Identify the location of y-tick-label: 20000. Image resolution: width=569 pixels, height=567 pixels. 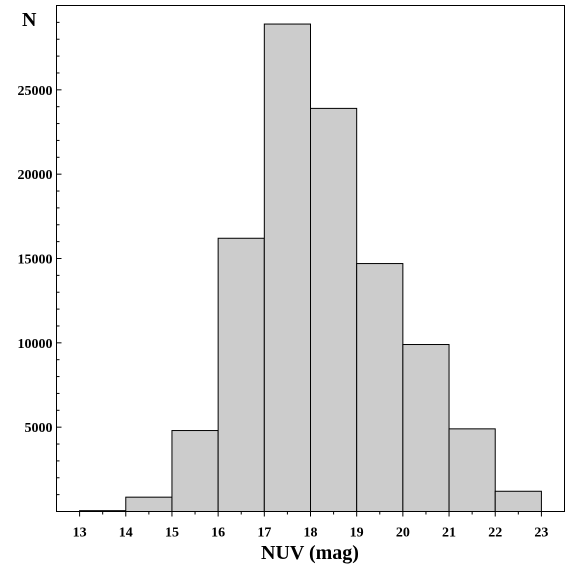
(35, 175).